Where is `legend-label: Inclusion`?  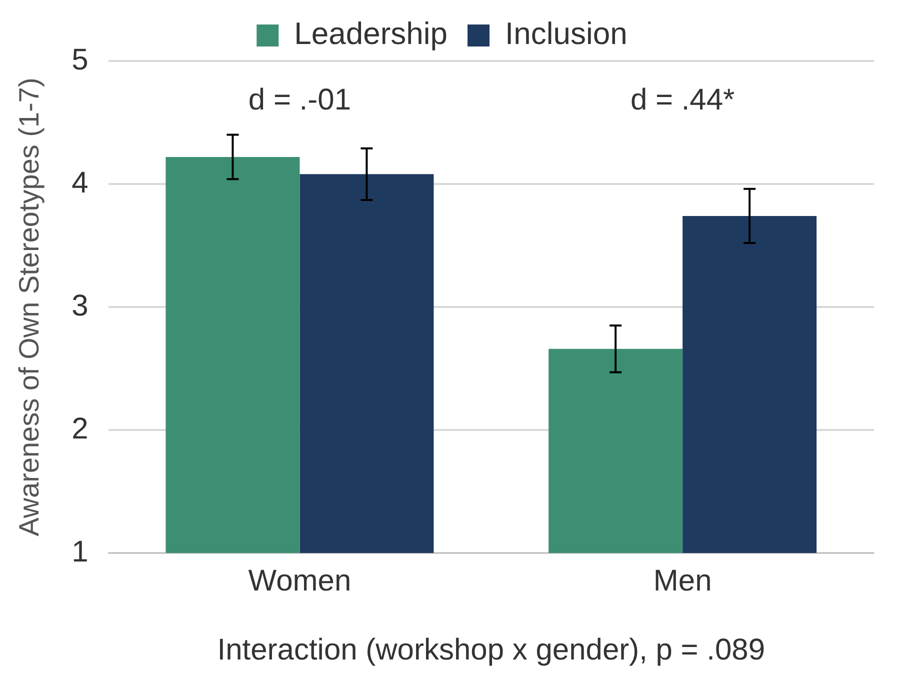 legend-label: Inclusion is located at coordinates (566, 34).